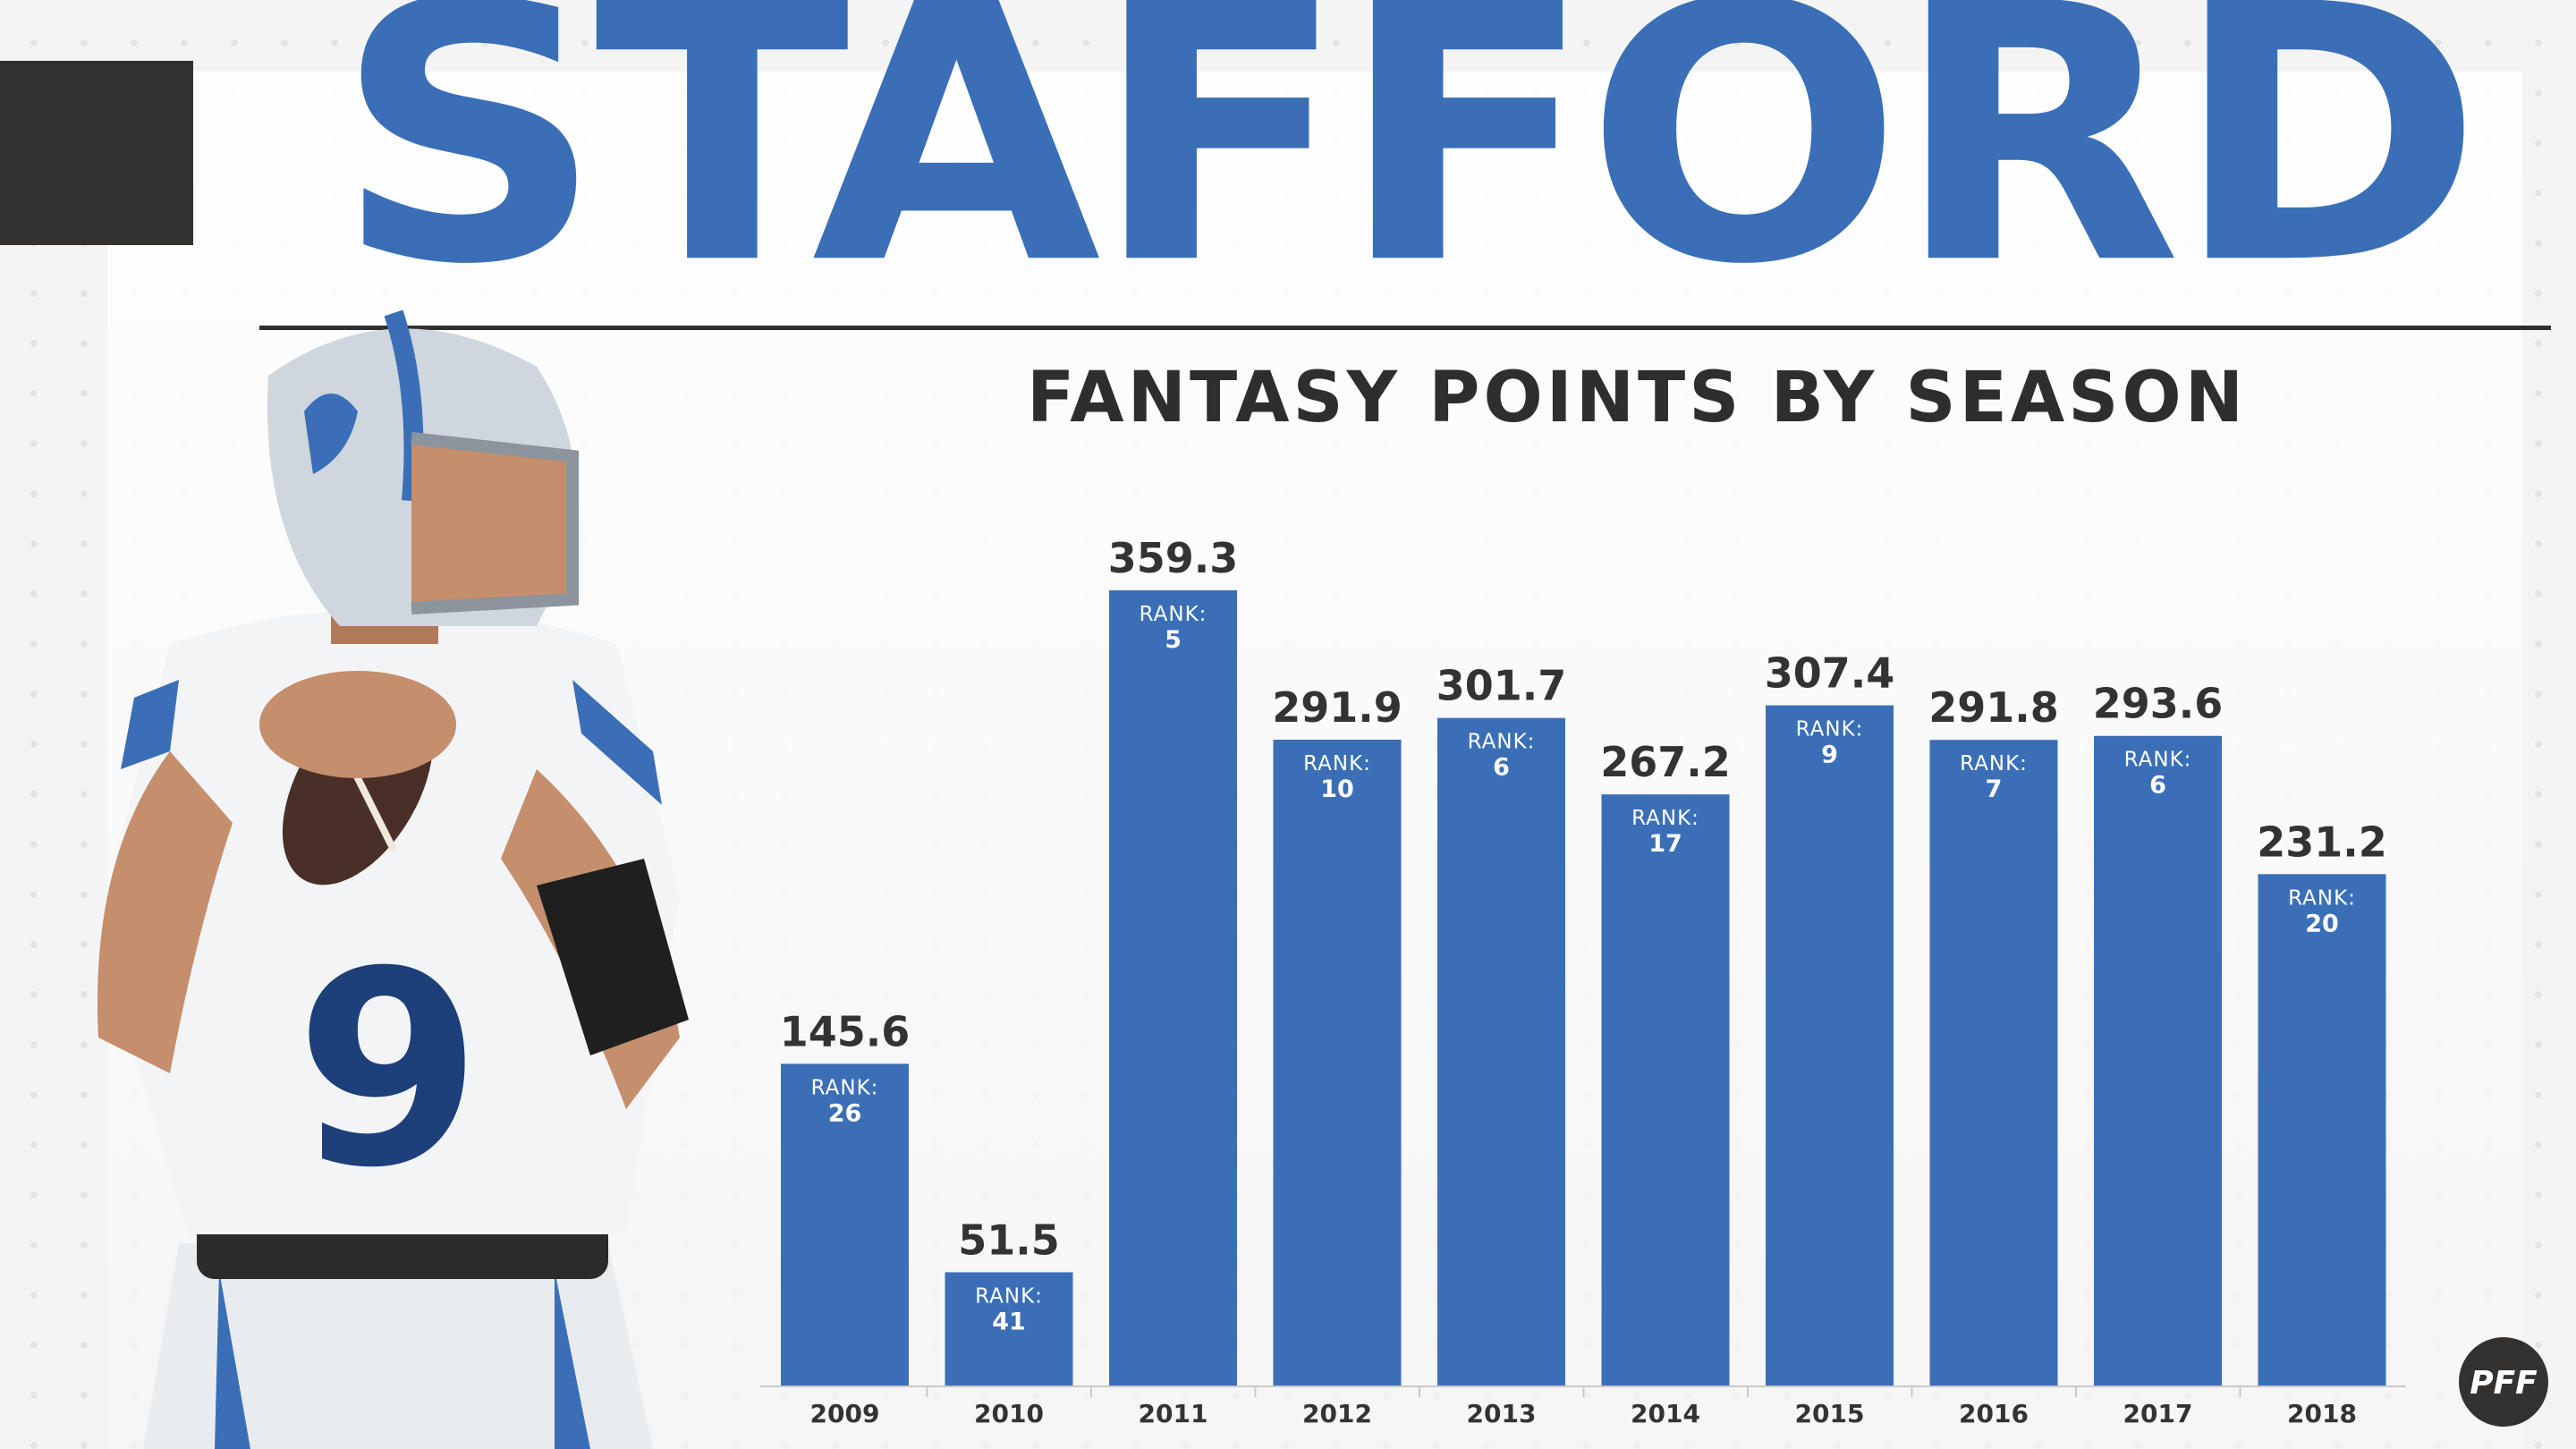 The width and height of the screenshot is (2576, 1449). Describe the element at coordinates (617, 742) in the screenshot. I see `jersey-shoulder-stripe` at that location.